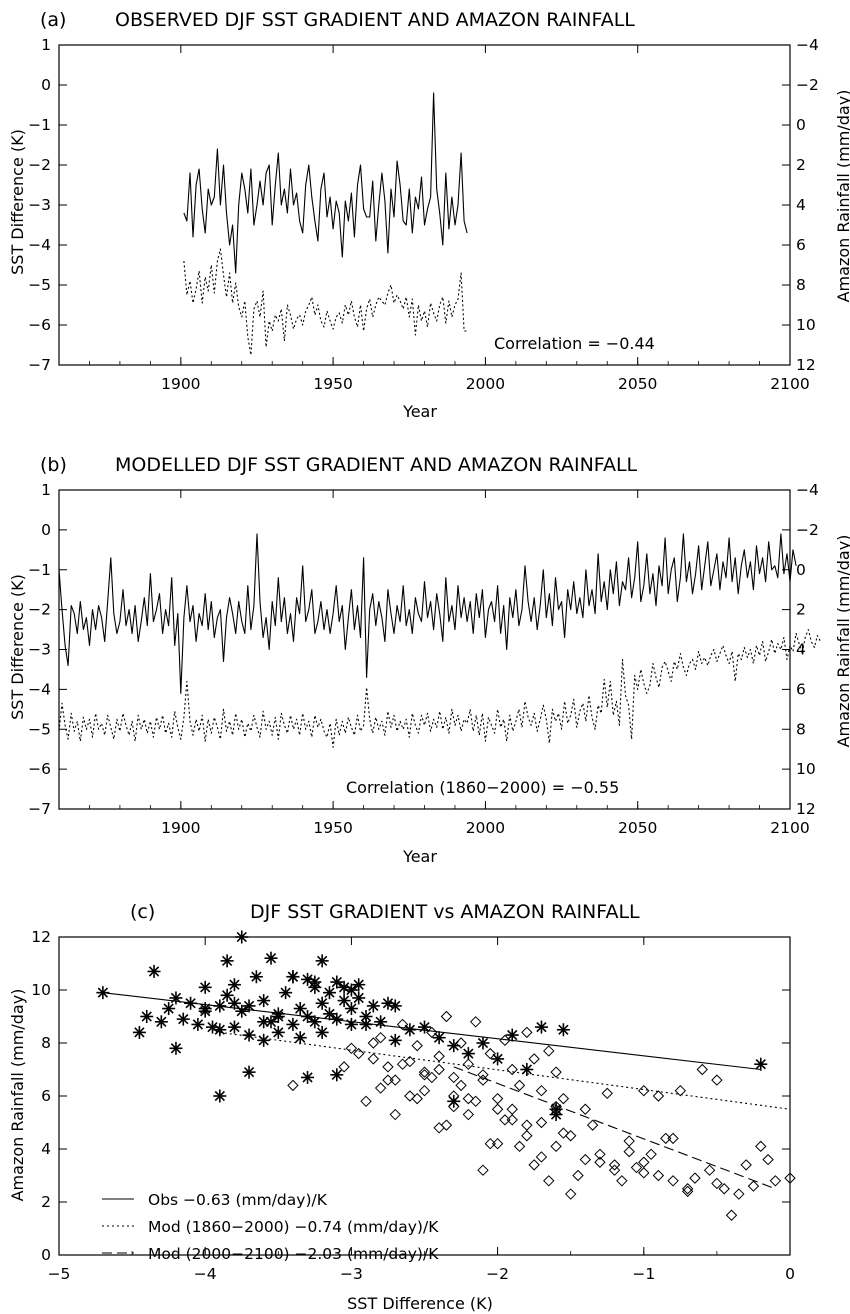 The height and width of the screenshot is (1314, 850). What do you see at coordinates (807, 85) in the screenshot?
I see `y2-tick-label: −2` at bounding box center [807, 85].